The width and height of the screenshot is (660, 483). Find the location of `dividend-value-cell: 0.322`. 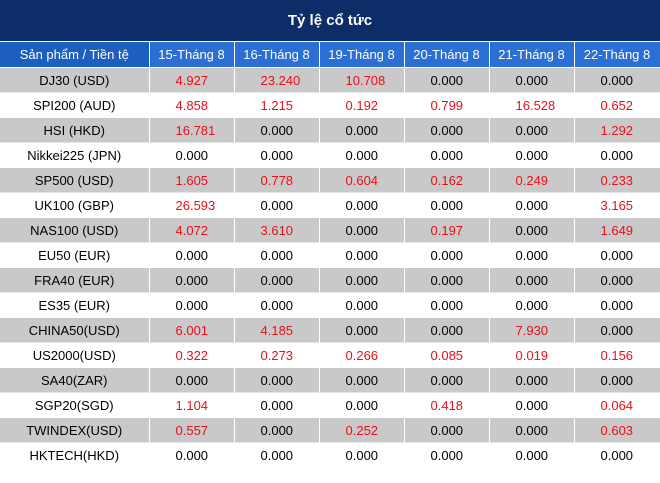

dividend-value-cell: 0.322 is located at coordinates (192, 355).